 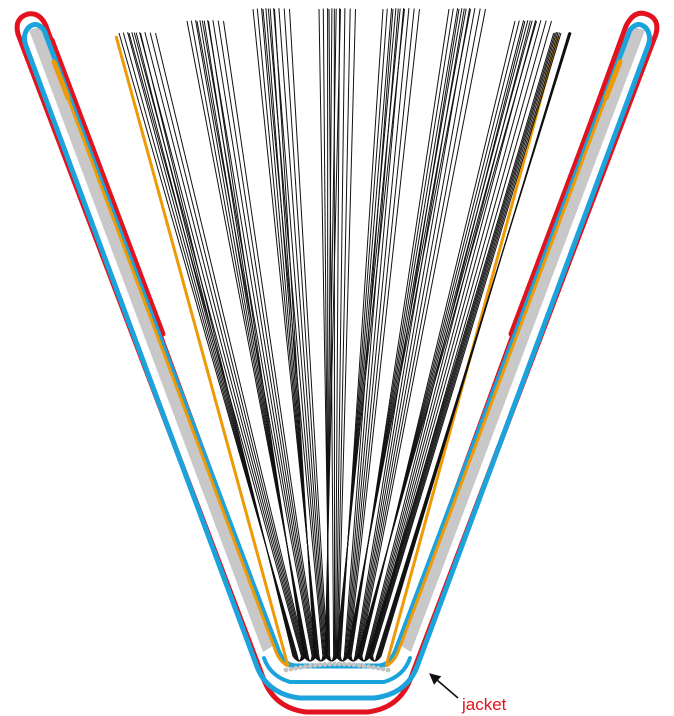 I want to click on jacket-flap-left, so click(x=107, y=187).